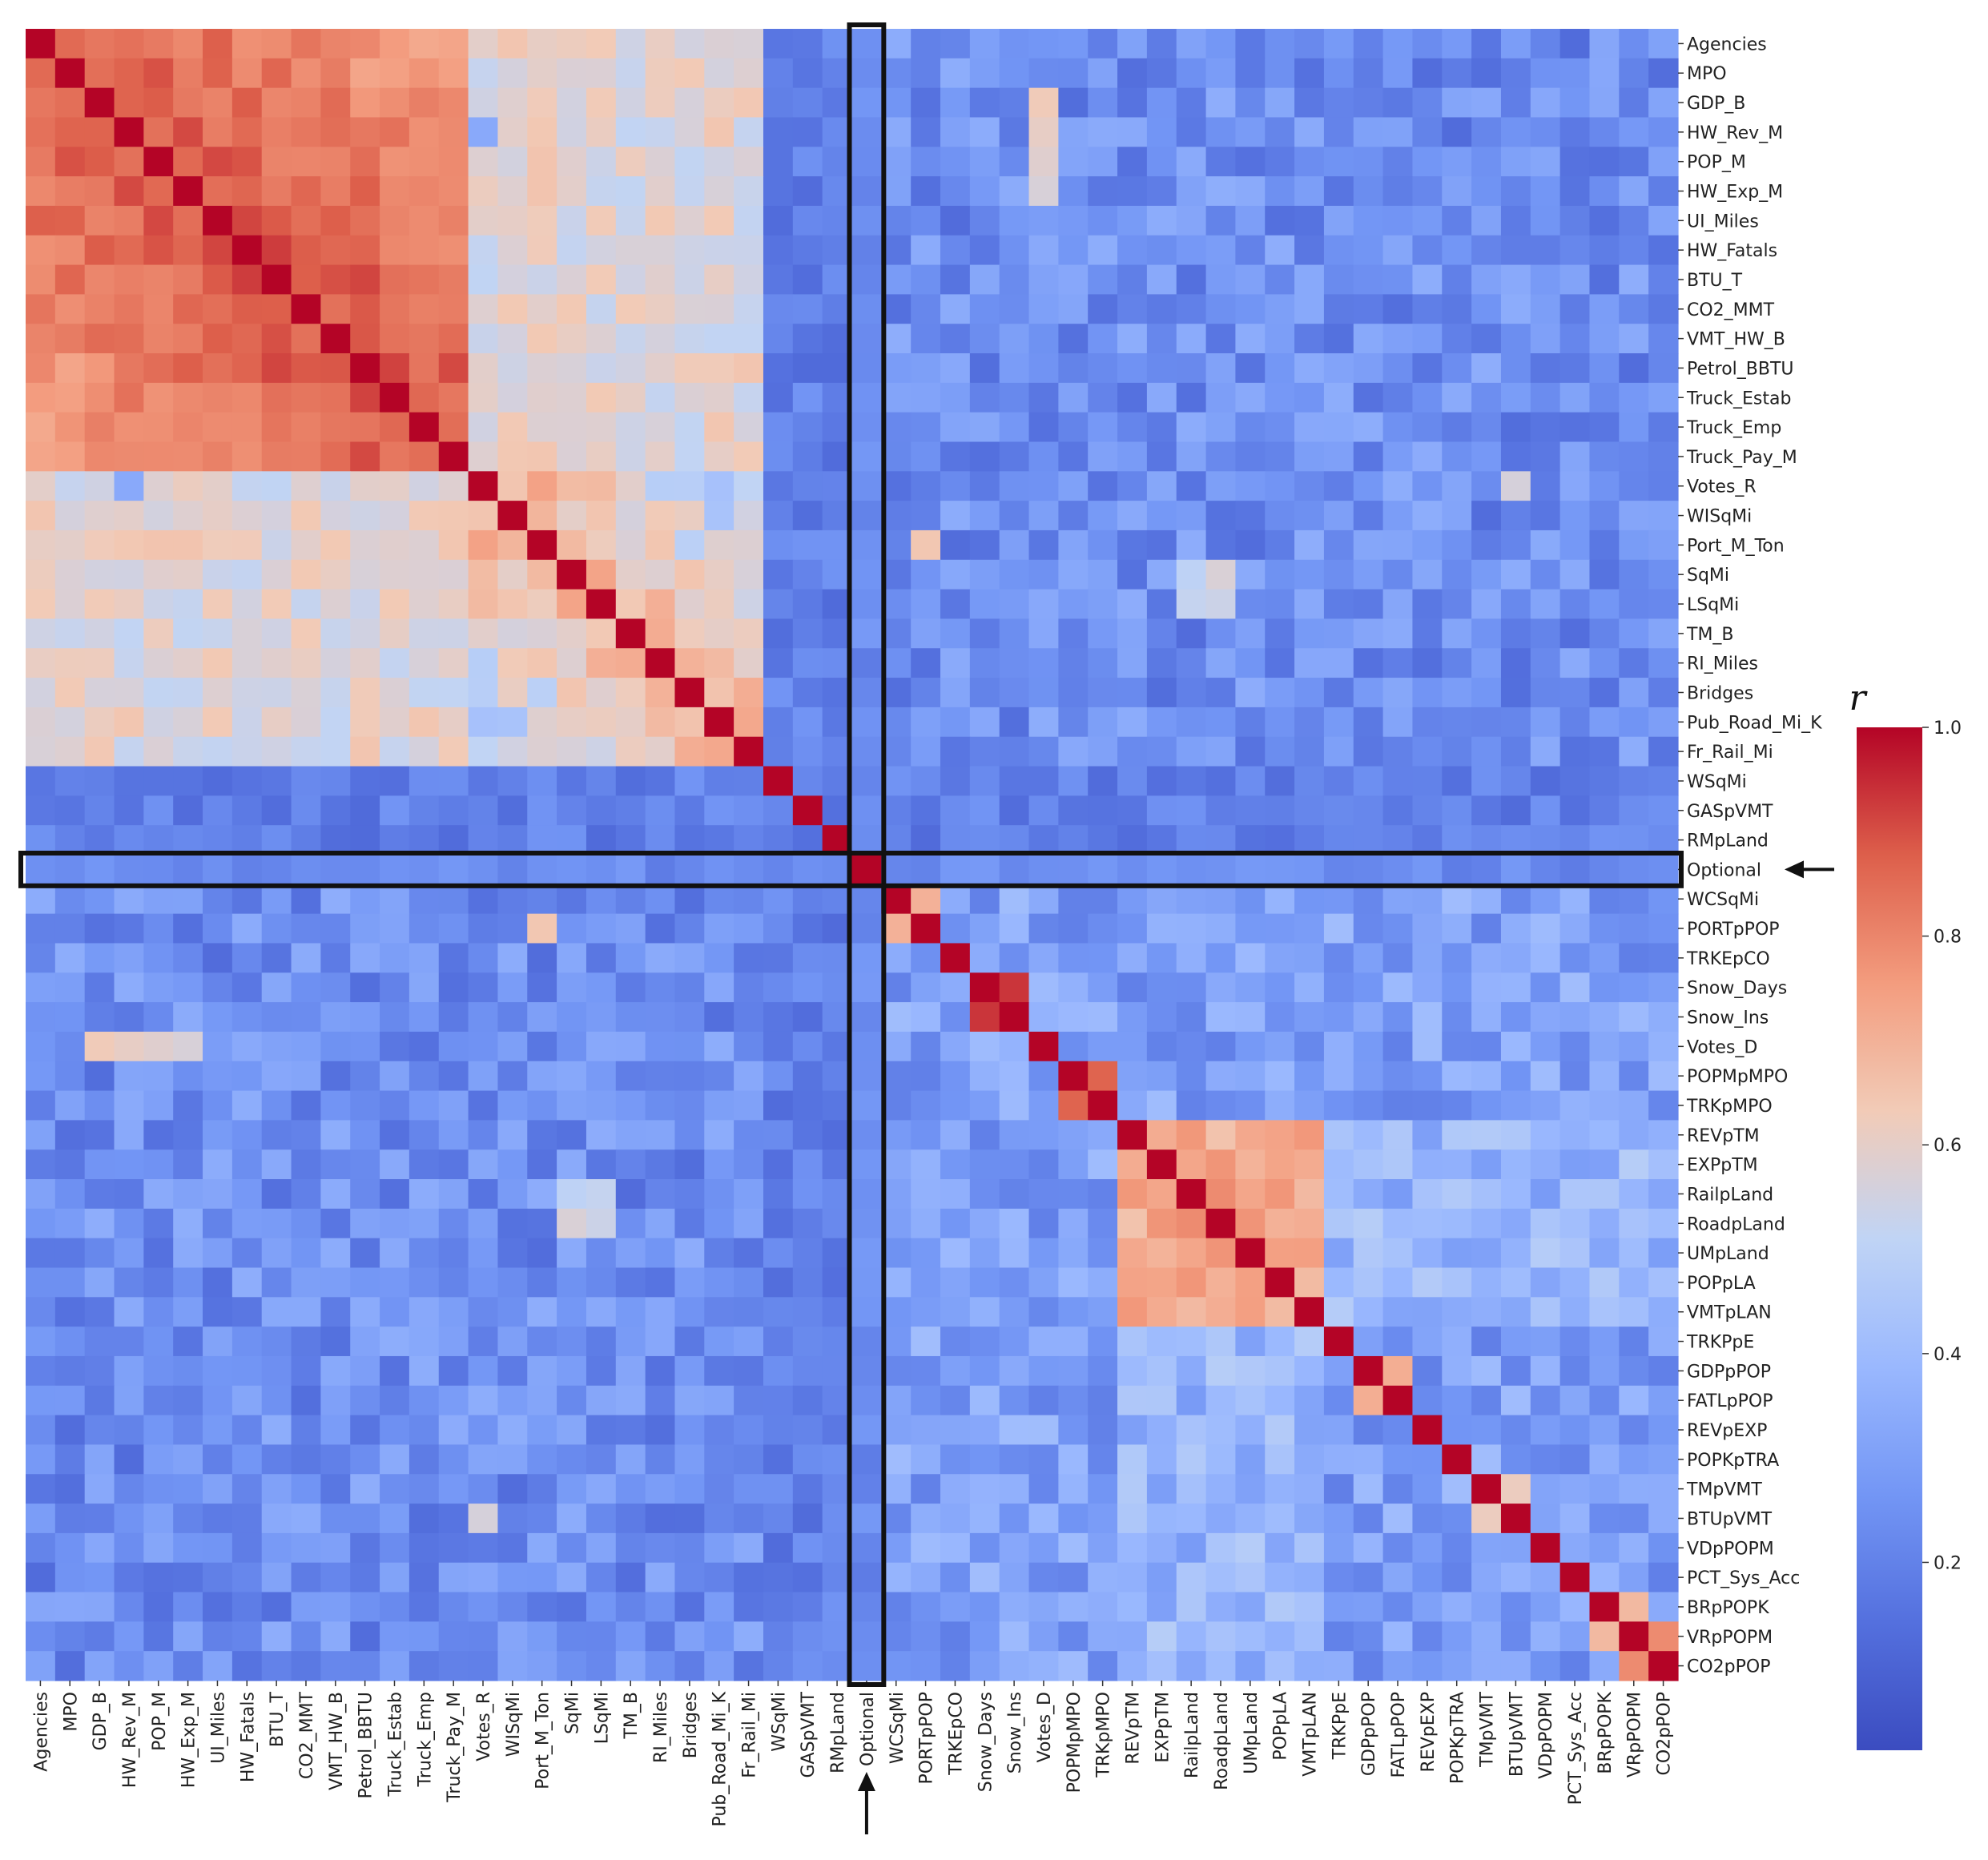 This screenshot has width=1988, height=1860. I want to click on x-tick-label: Port_M_Ton, so click(543, 1741).